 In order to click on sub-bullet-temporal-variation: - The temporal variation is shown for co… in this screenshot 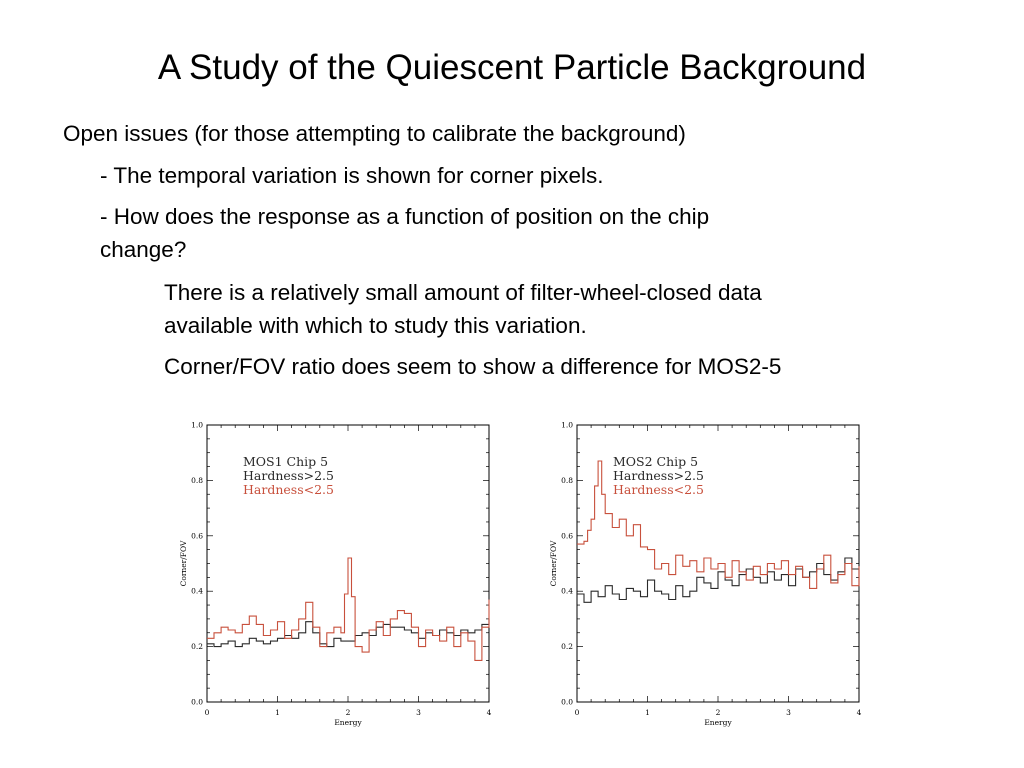, I will do `click(352, 175)`.